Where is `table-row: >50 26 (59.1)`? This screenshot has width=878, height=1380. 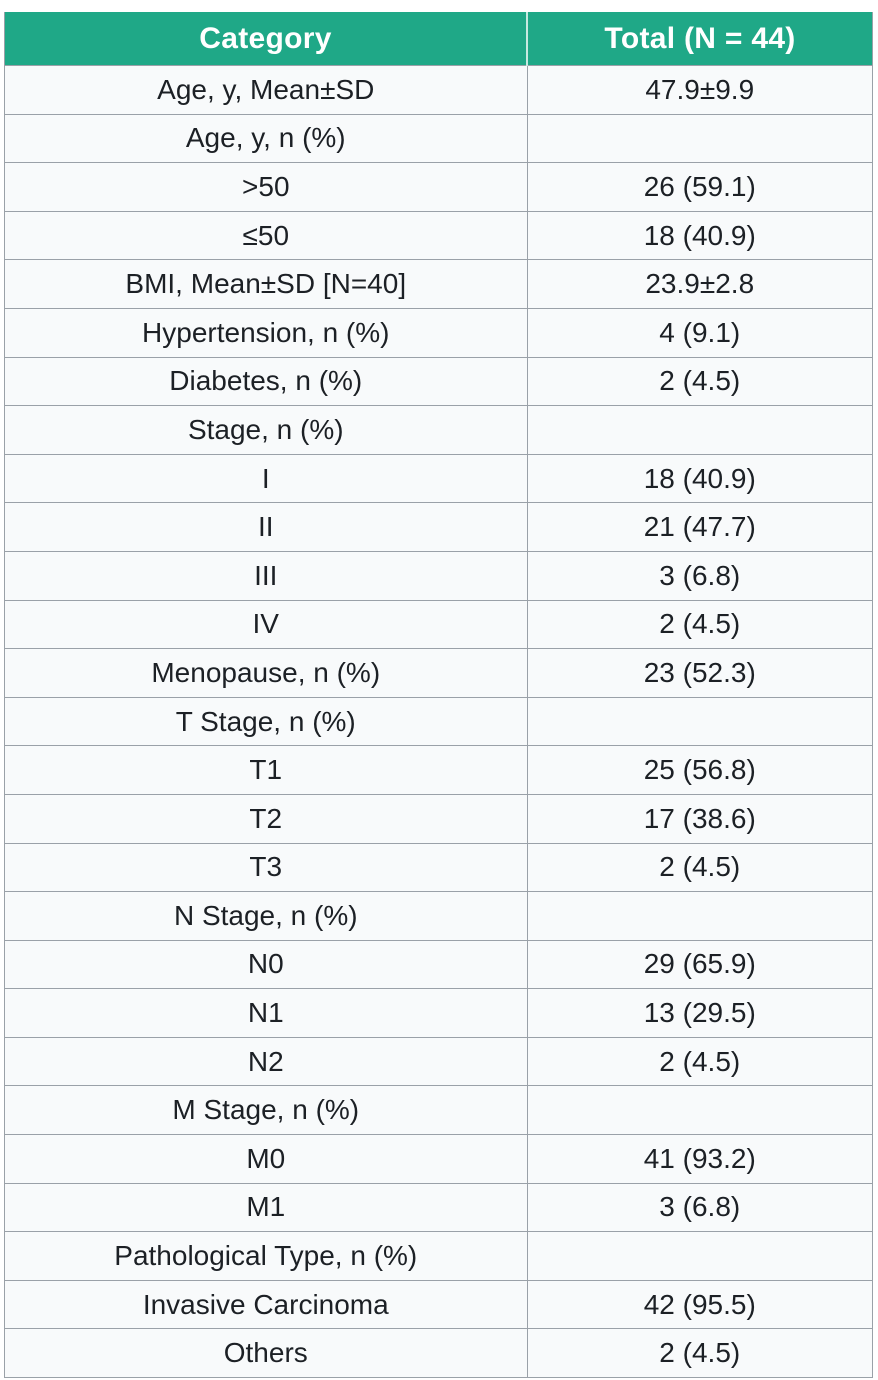 table-row: >50 26 (59.1) is located at coordinates (439, 187).